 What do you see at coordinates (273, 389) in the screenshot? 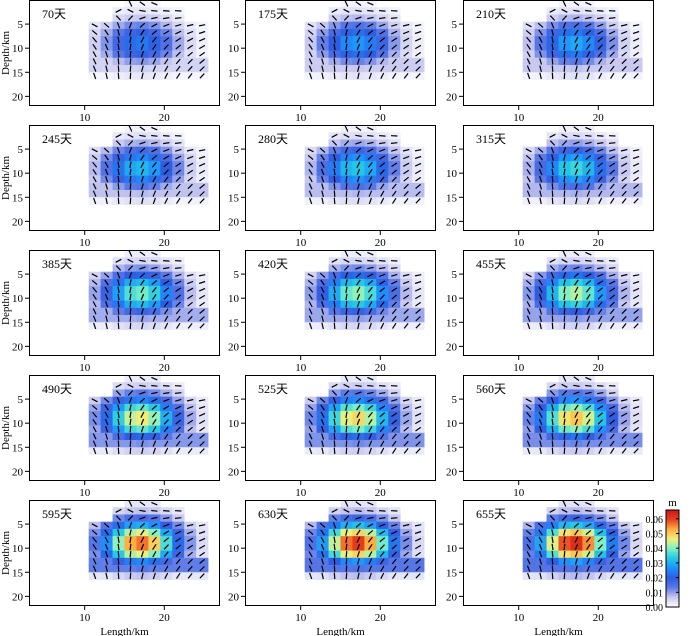
I see `panel-time-label: 525天` at bounding box center [273, 389].